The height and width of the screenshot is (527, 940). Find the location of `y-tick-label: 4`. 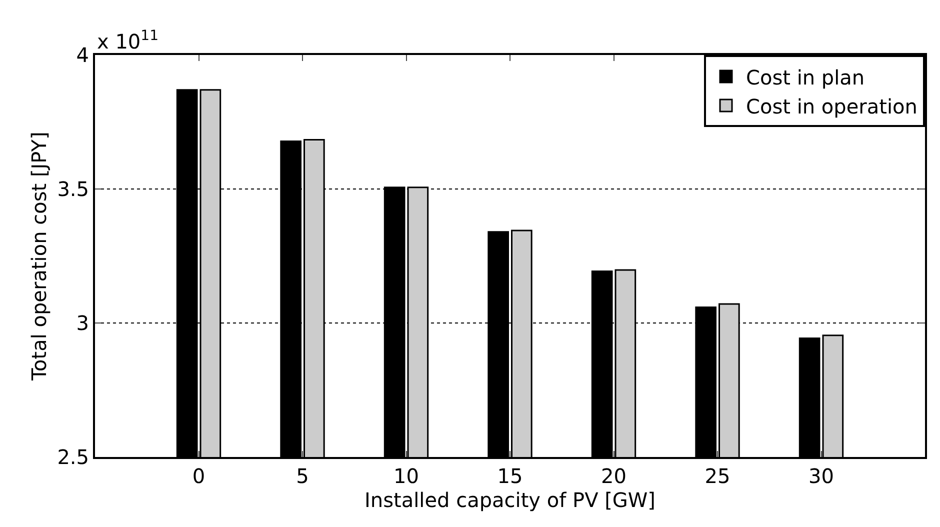

y-tick-label: 4 is located at coordinates (82, 55).